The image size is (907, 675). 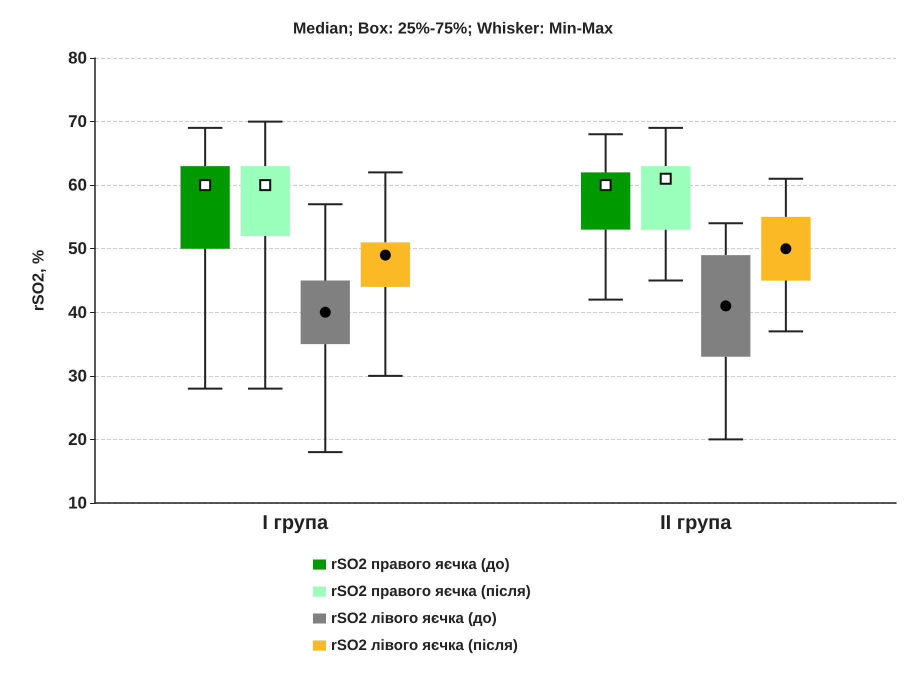 I want to click on y-tick-label: 10, so click(x=77, y=503).